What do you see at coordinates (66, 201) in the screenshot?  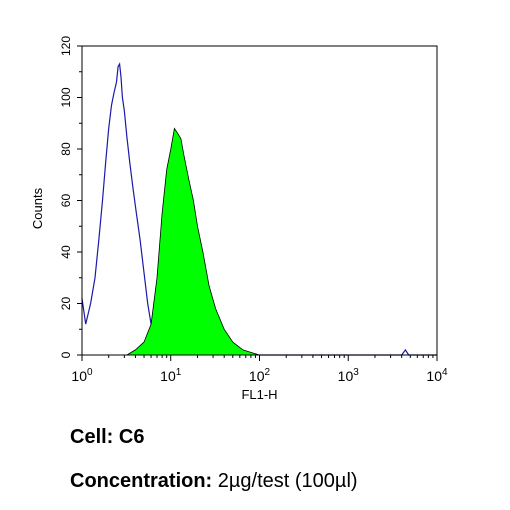 I see `y-tick-label: 60` at bounding box center [66, 201].